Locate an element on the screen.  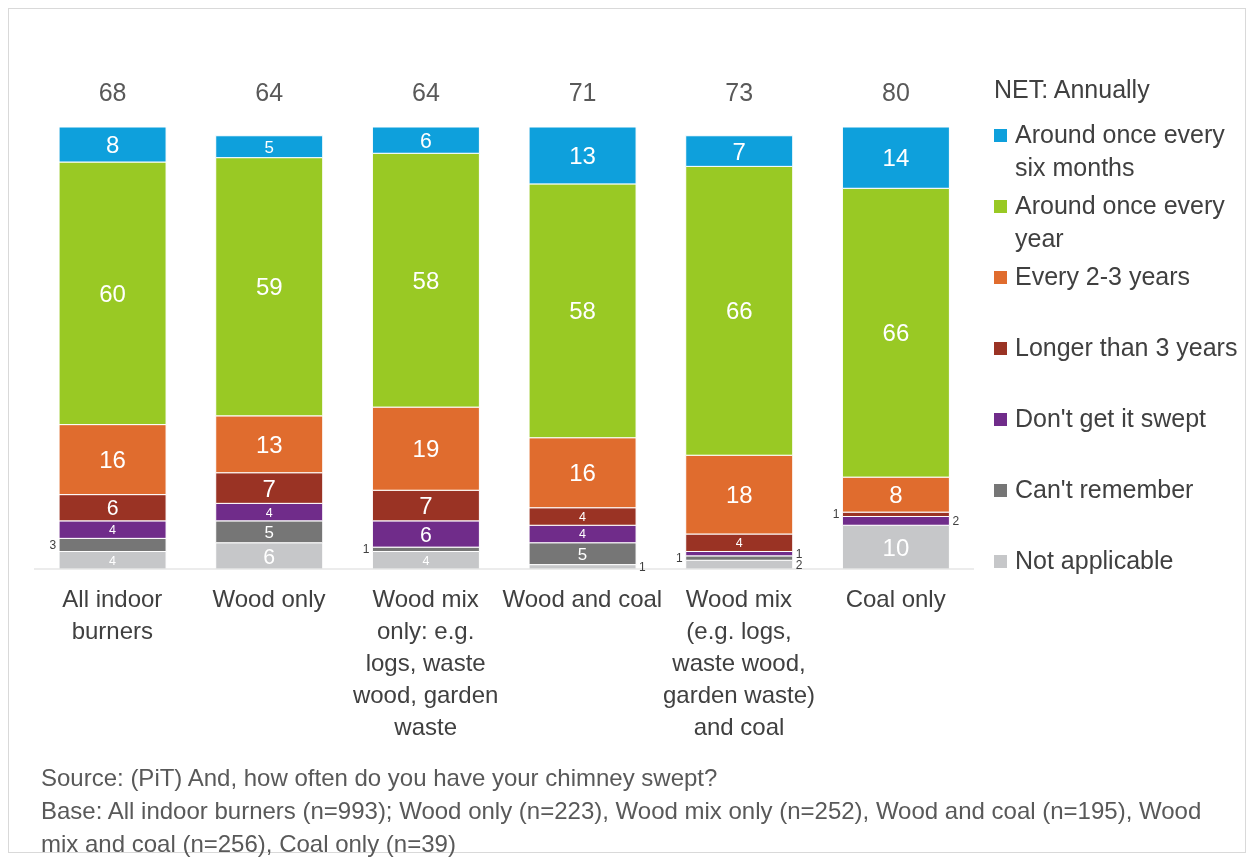
data-label: 2 is located at coordinates (956, 520).